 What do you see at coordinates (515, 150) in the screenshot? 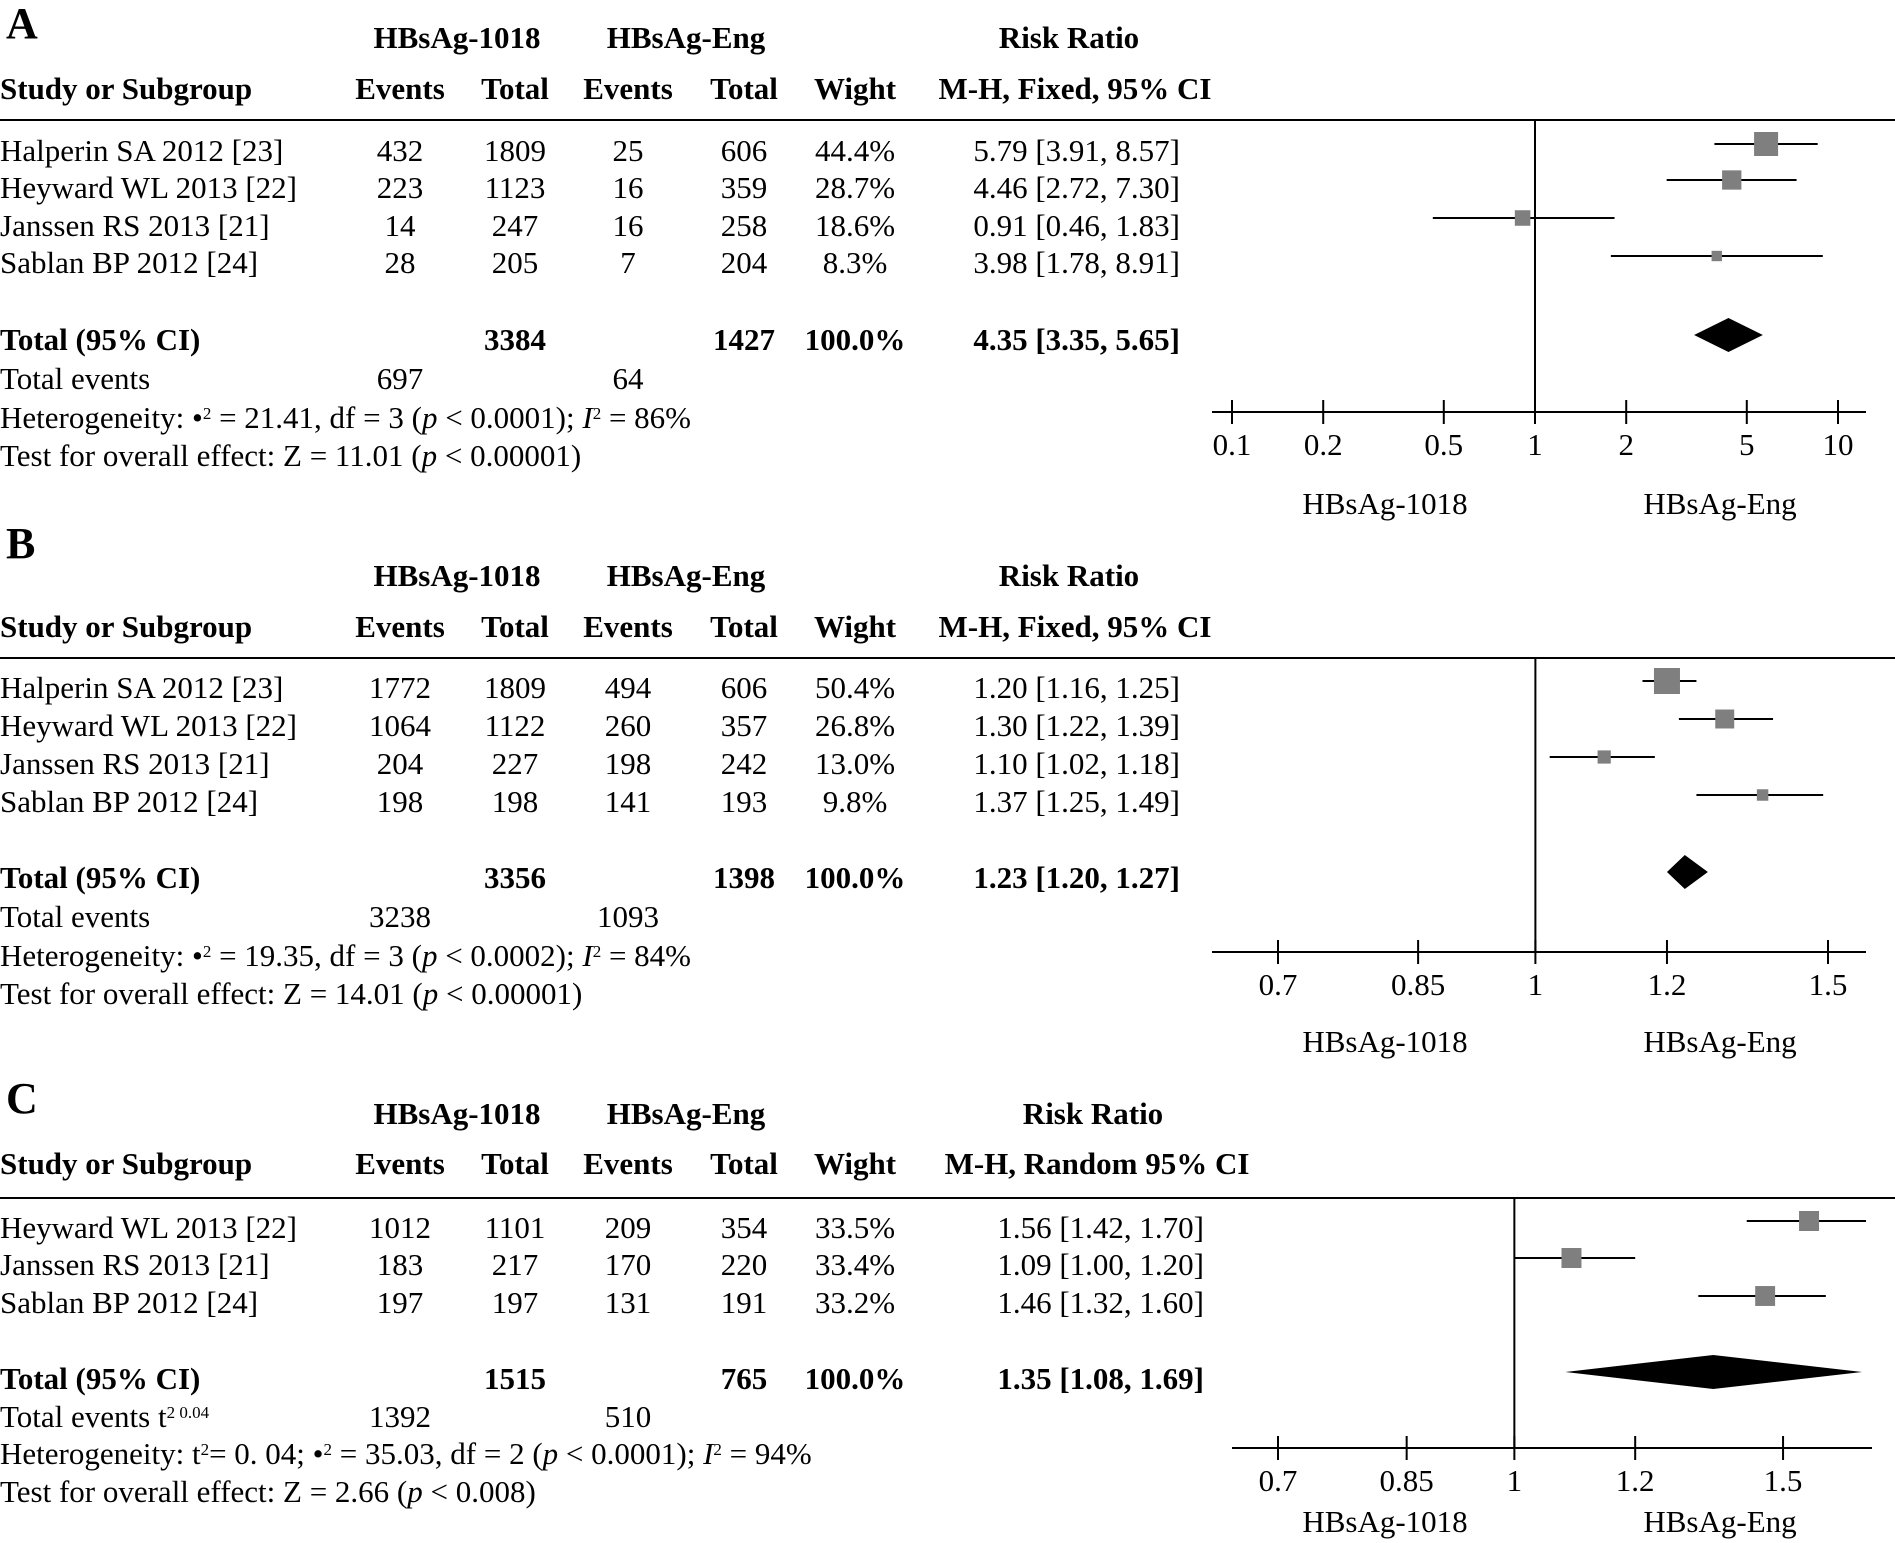
I see `total-1: 1809` at bounding box center [515, 150].